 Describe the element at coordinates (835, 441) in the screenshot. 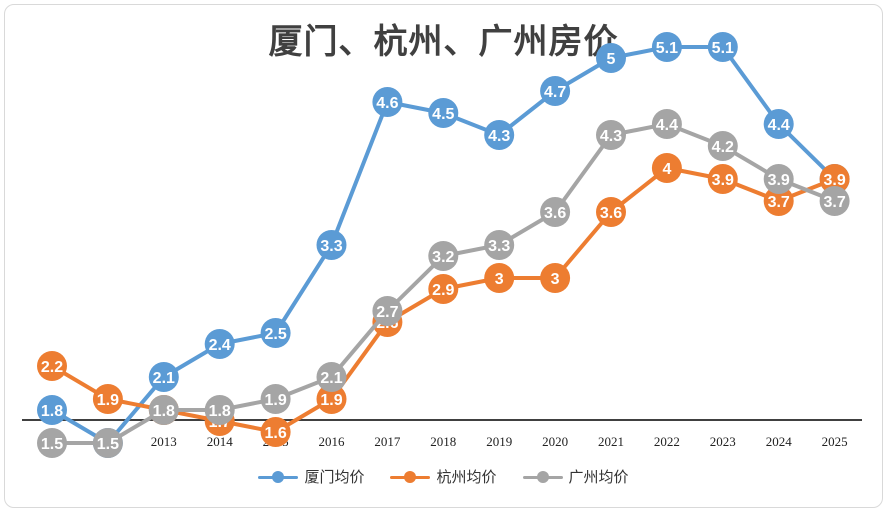

I see `x-tick-label: 2025` at that location.